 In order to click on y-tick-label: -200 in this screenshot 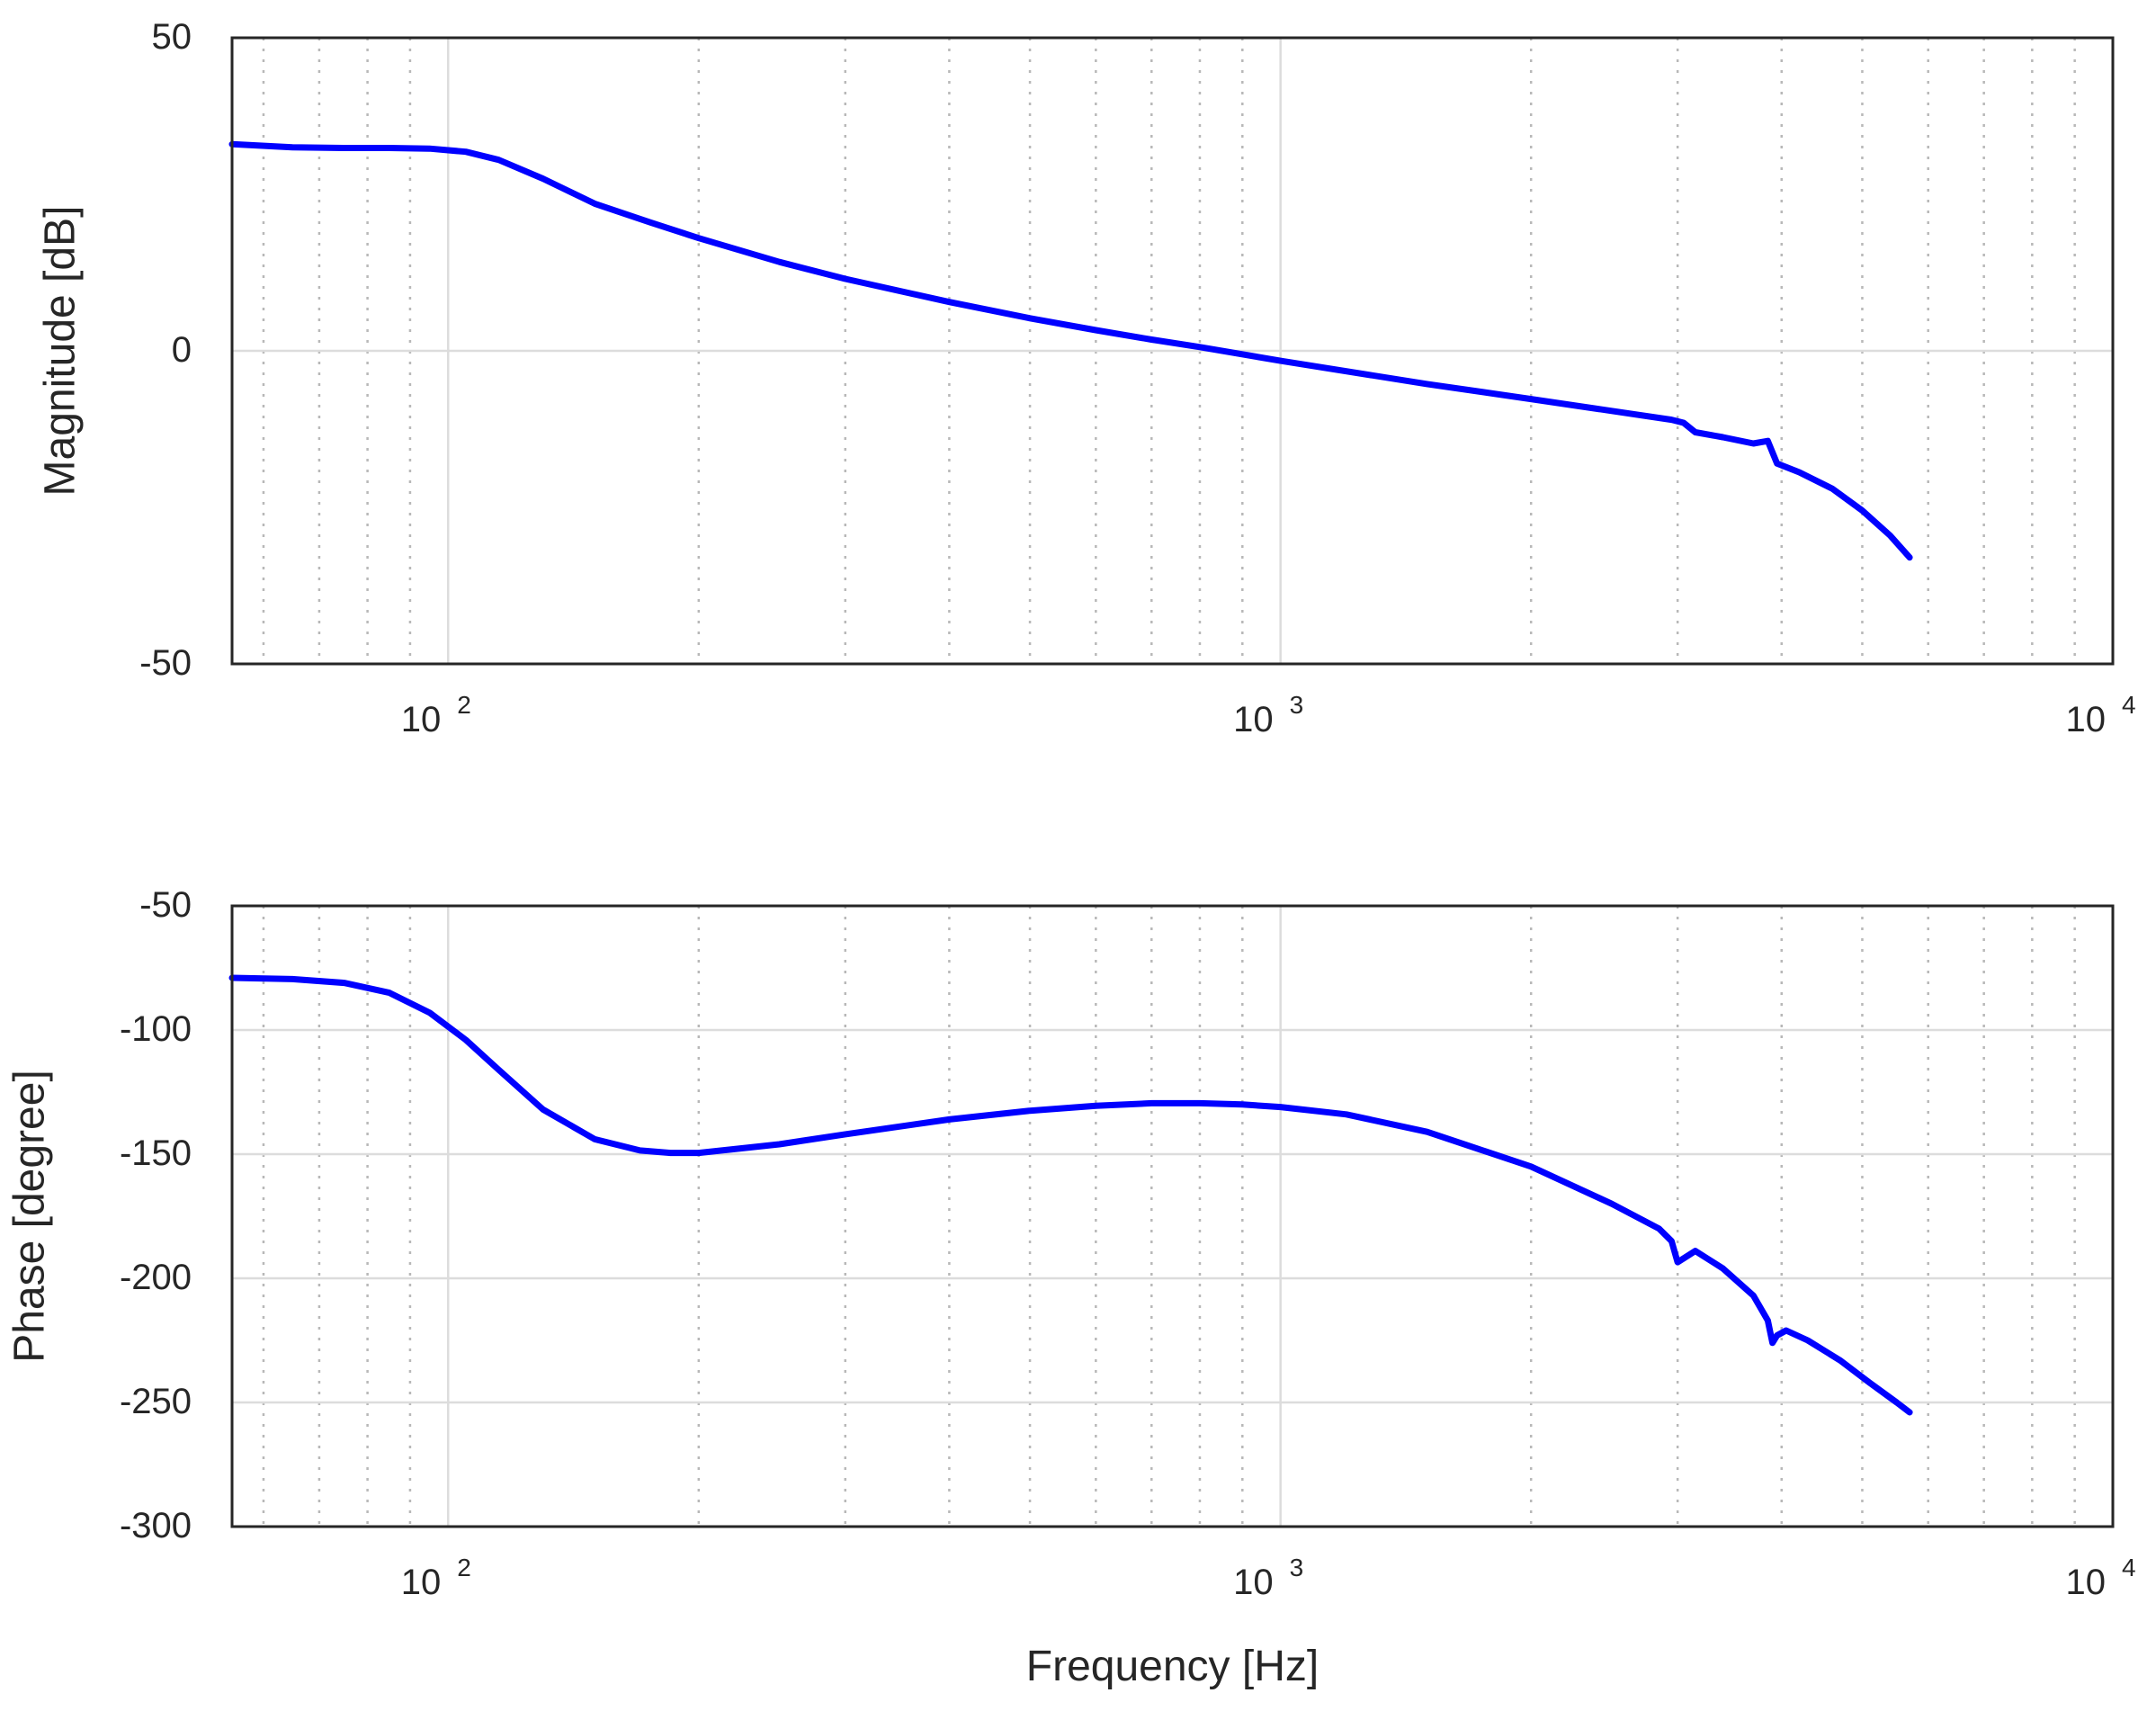, I will do `click(156, 1277)`.